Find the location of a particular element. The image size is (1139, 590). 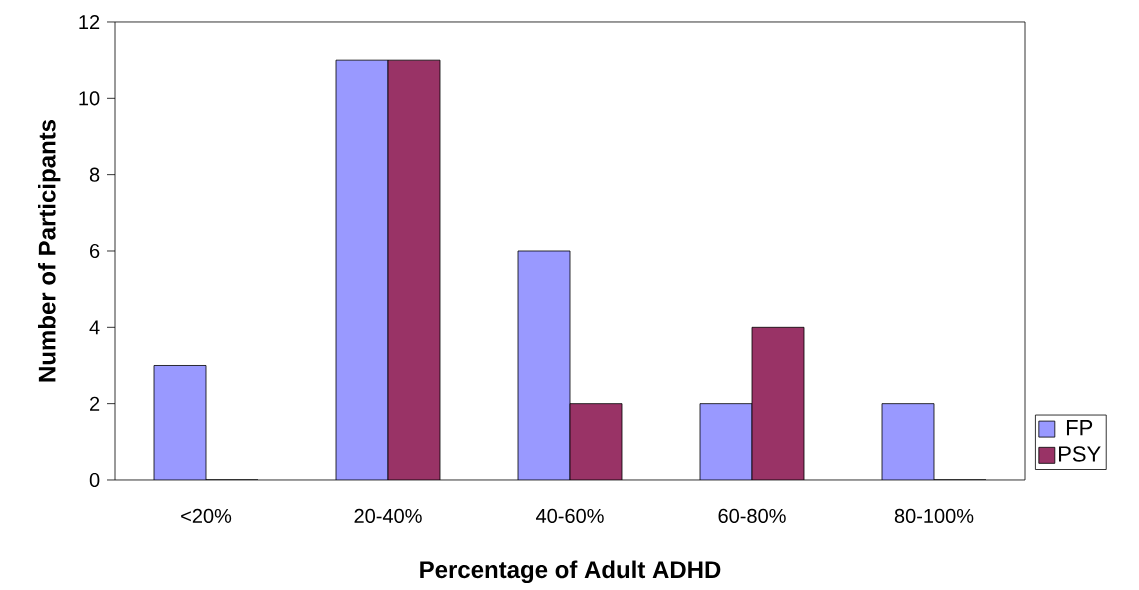

y-tick-label: 0 is located at coordinates (94, 480).